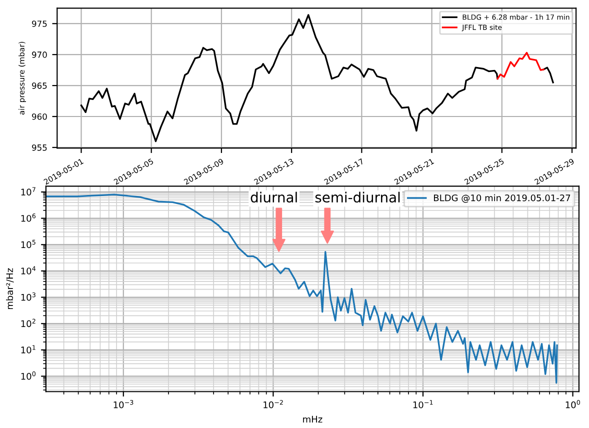 Image resolution: width=589 pixels, height=428 pixels. What do you see at coordinates (502, 198) in the screenshot?
I see `legend-label: BLDG @10 min 2019.05.01-27` at bounding box center [502, 198].